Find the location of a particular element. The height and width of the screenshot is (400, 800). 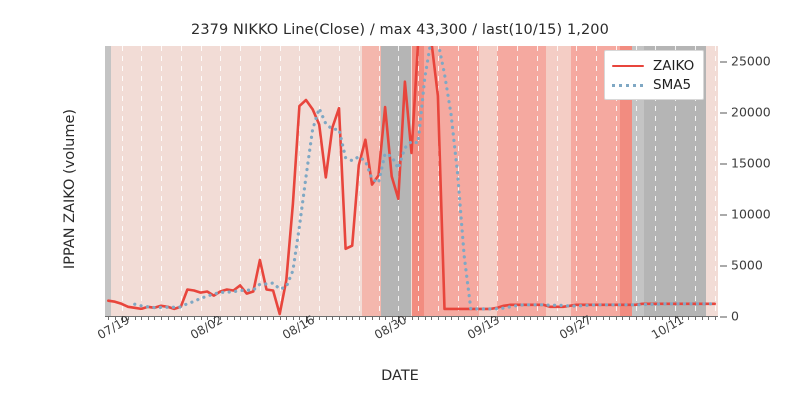

legend-swatch-zaiko is located at coordinates (628, 66).